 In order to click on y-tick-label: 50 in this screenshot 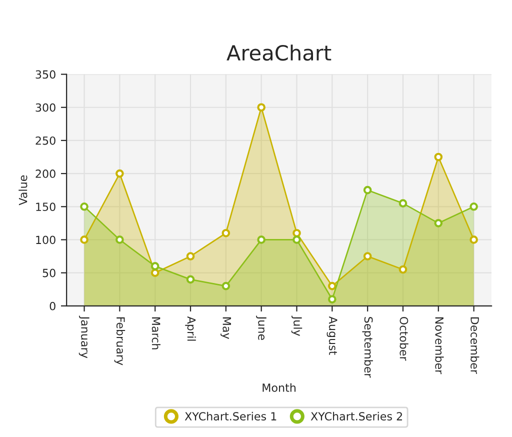, I will do `click(49, 273)`.